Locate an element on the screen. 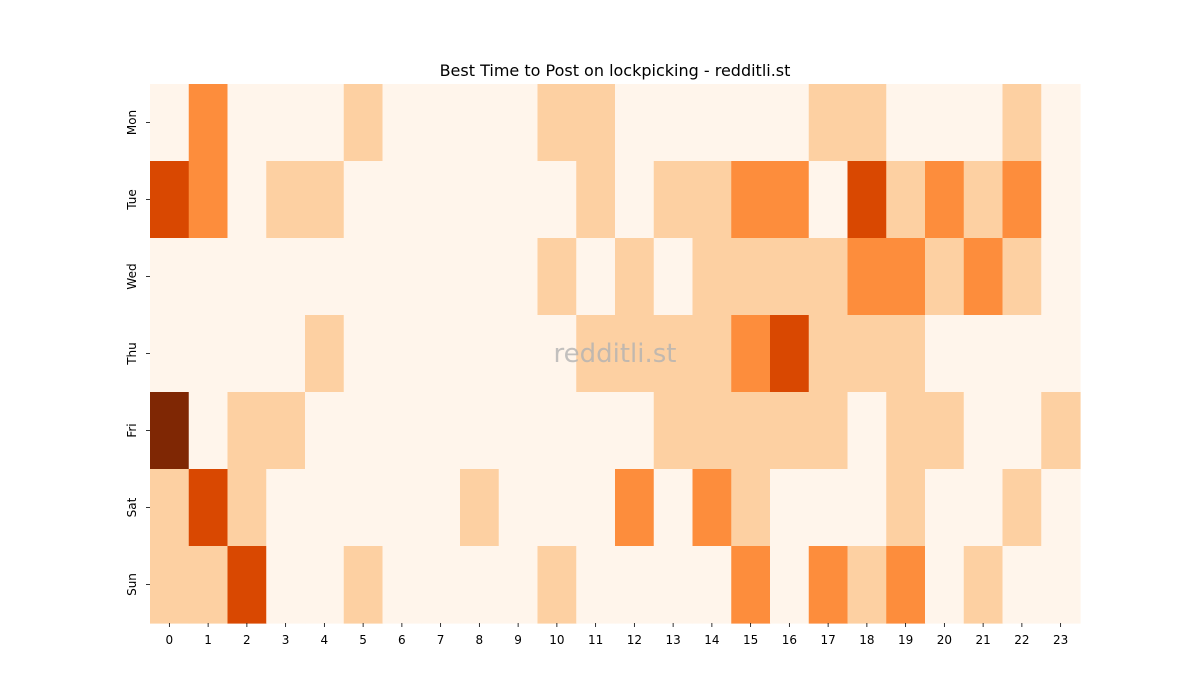 The height and width of the screenshot is (700, 1200). x-axis-ticks: 0 1 2 3 4 5 6 7 8 9 10 11 12 13 14 15 16 17 18 19 20 21 22 23 is located at coordinates (617, 635).